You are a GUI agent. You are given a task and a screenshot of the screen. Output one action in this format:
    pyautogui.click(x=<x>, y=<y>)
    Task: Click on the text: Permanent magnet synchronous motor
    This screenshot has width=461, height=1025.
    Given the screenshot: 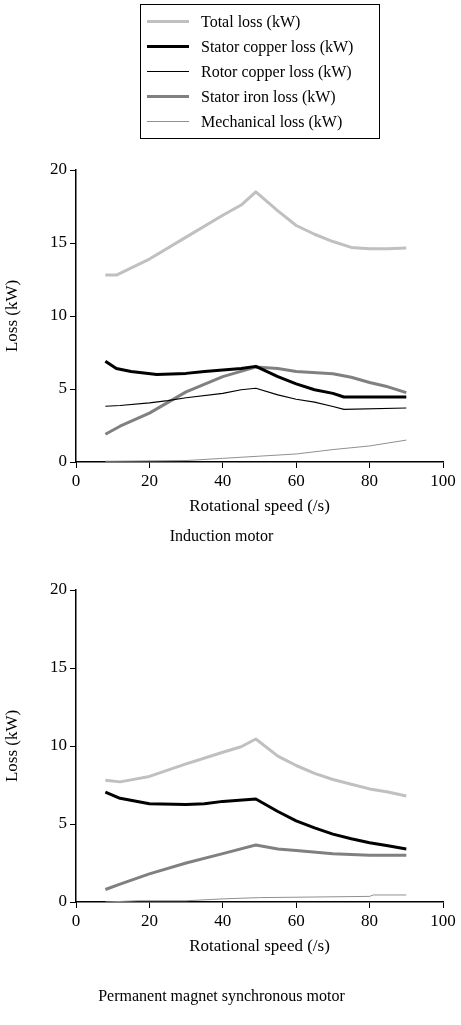 What is the action you would take?
    pyautogui.click(x=222, y=995)
    